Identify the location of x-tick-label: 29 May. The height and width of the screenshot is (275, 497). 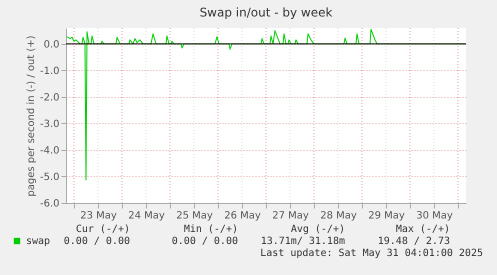
(386, 216).